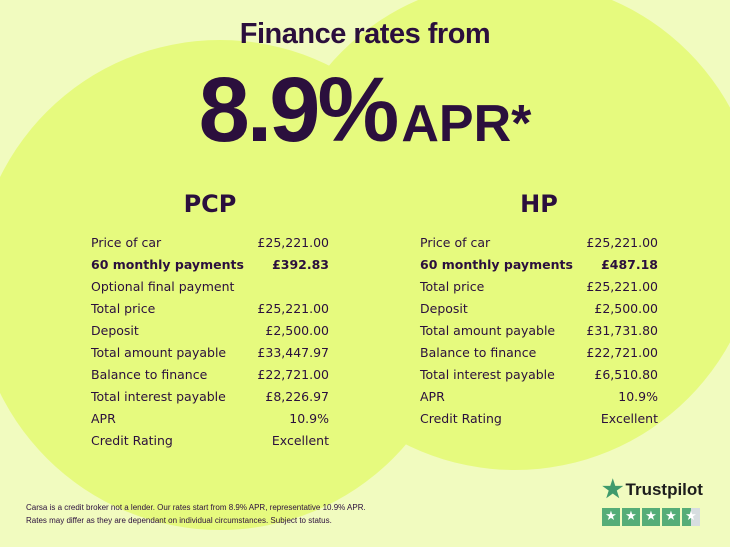 Image resolution: width=730 pixels, height=547 pixels. Describe the element at coordinates (466, 124) in the screenshot. I see `rate-suffix: APR*` at that location.